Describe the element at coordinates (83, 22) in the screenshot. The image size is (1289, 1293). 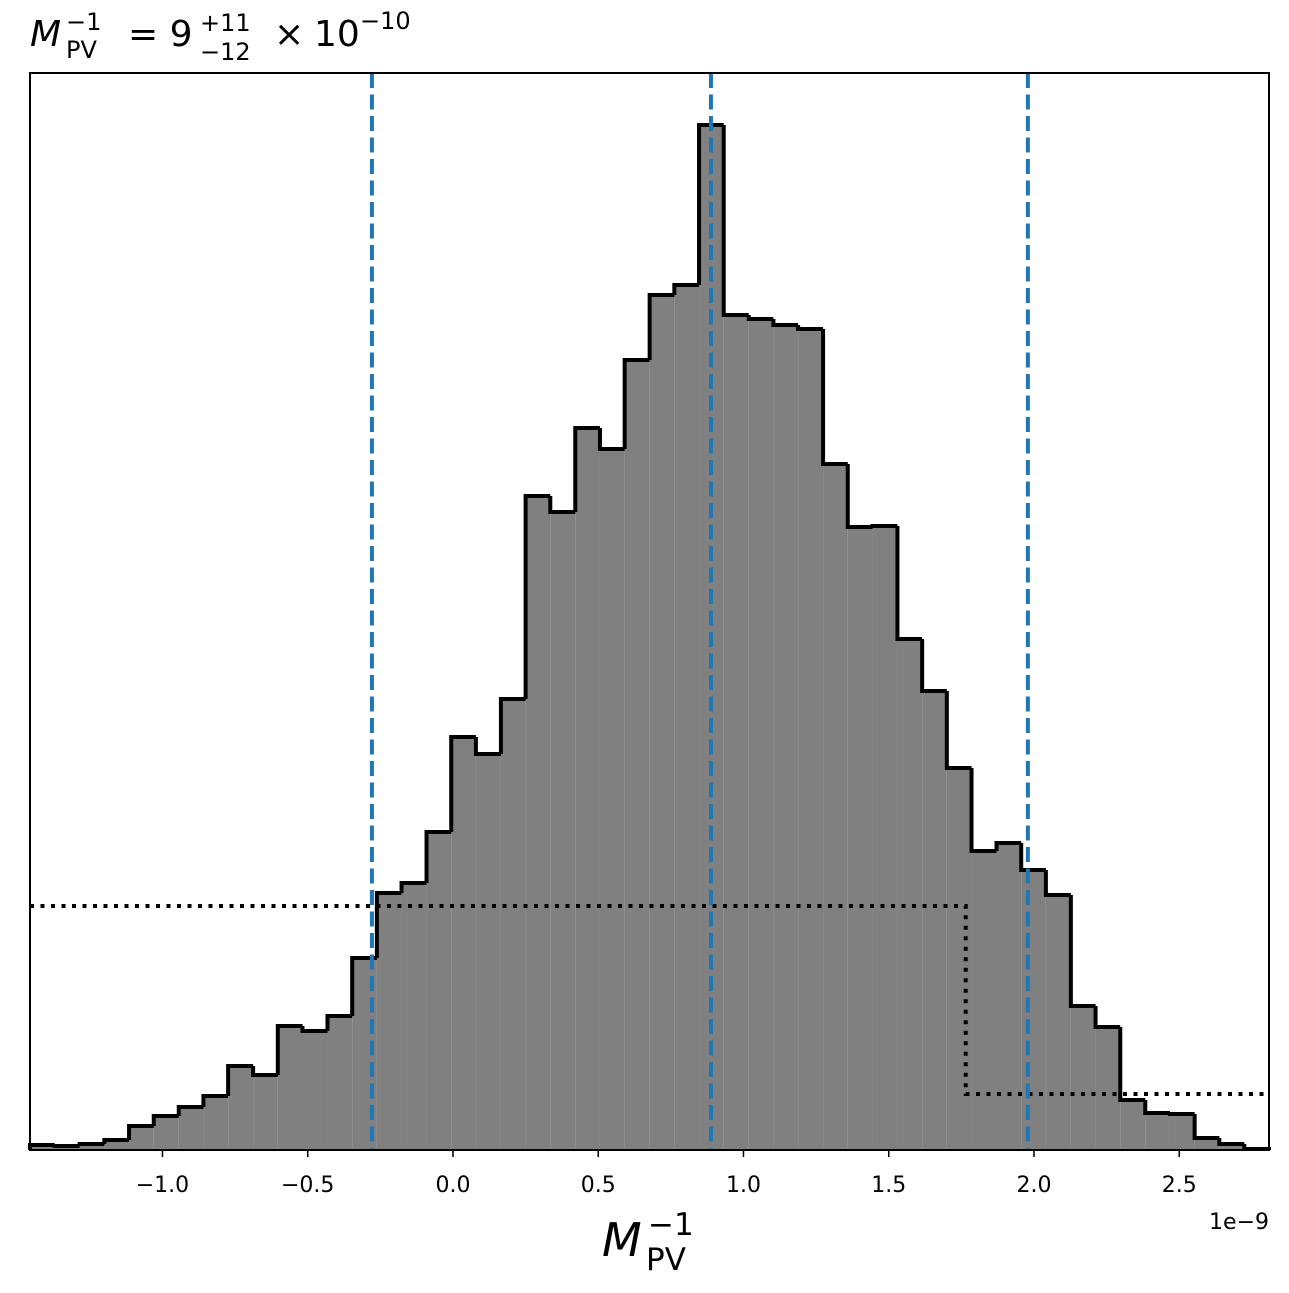
I see `title-superscript: −1` at that location.